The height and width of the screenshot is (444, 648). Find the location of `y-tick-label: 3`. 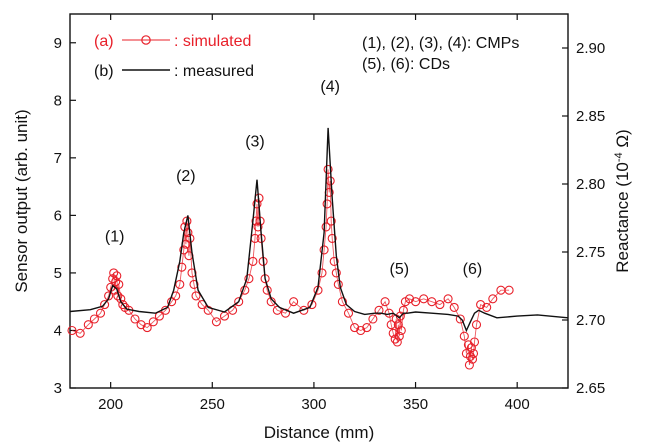

y-tick-label: 3 is located at coordinates (58, 388).